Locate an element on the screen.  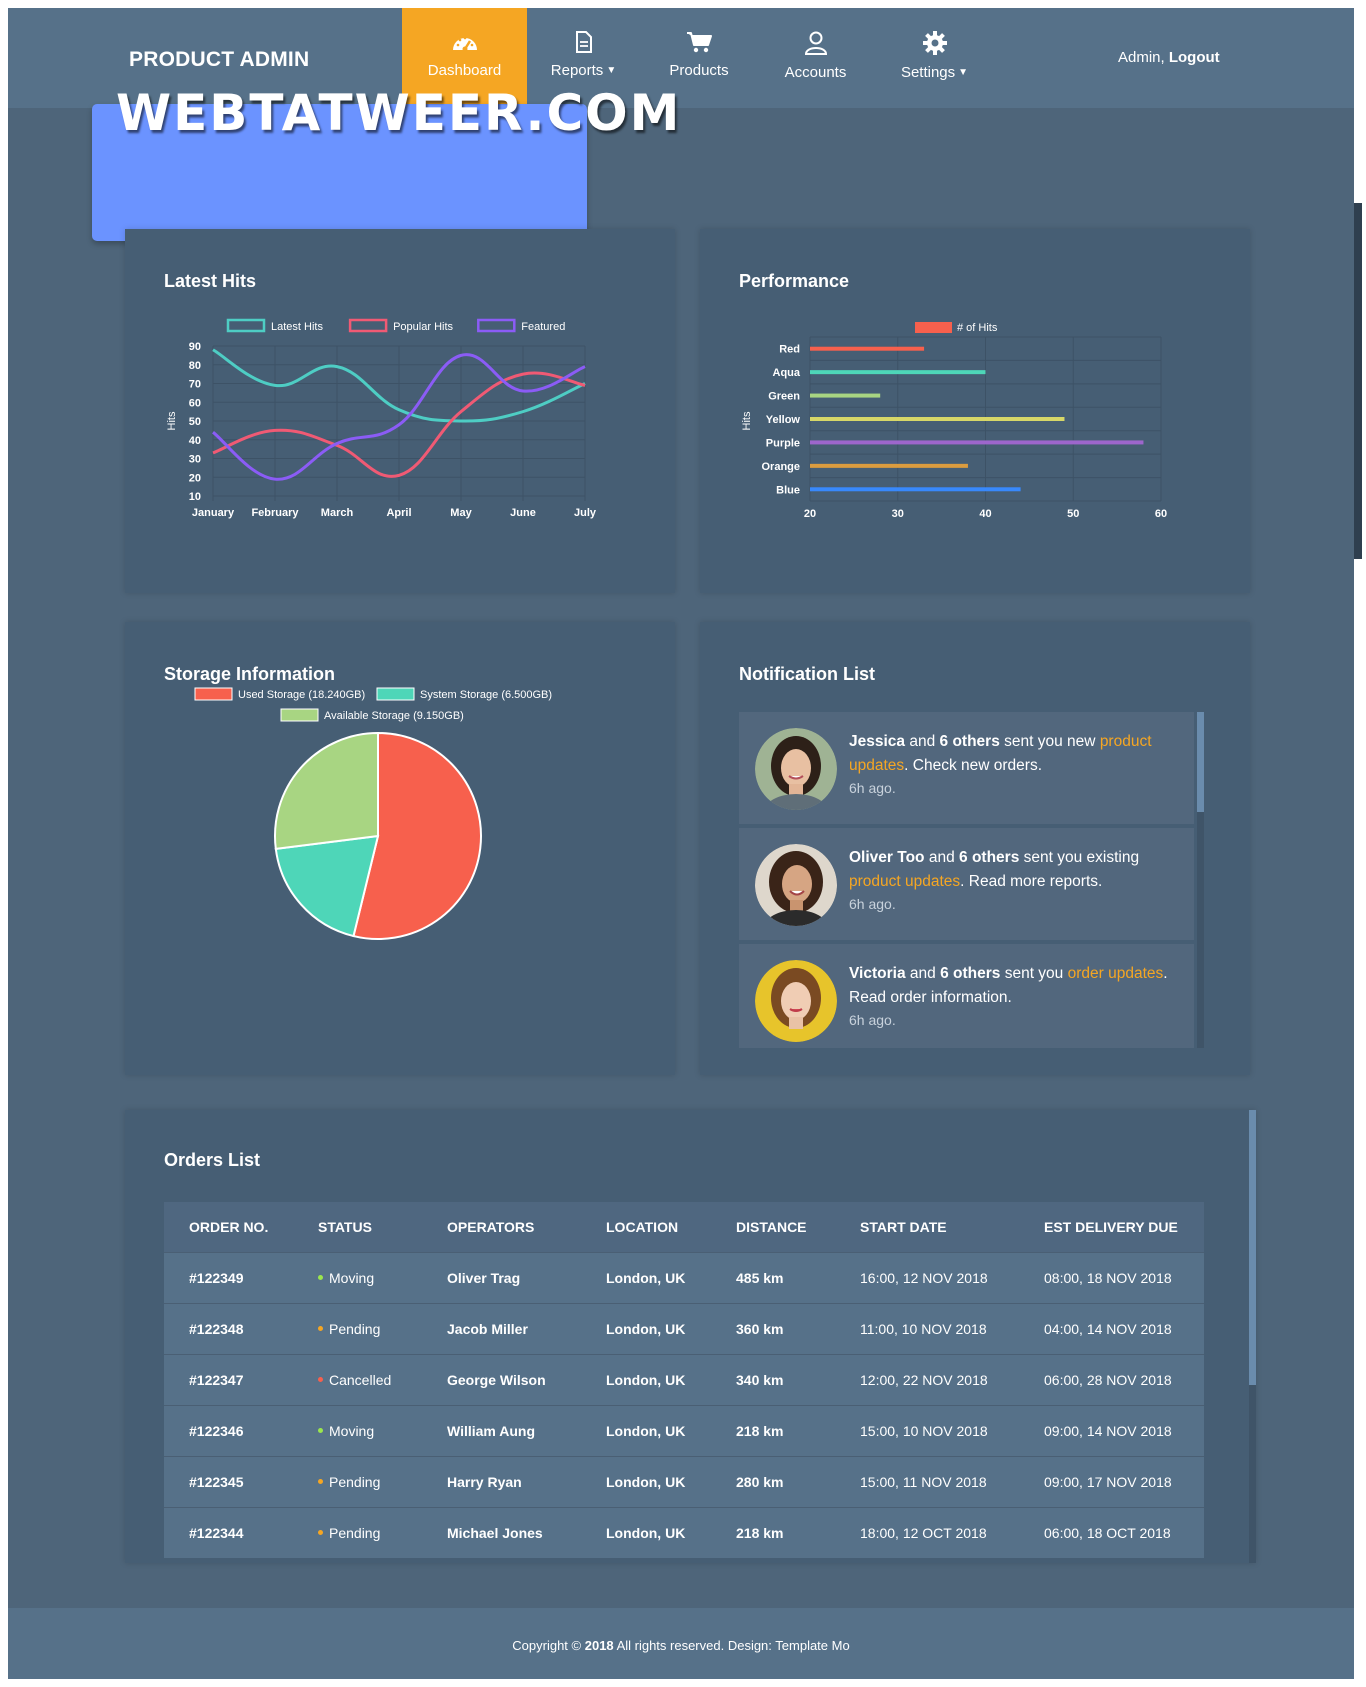
logout-link: Logout is located at coordinates (1194, 57).